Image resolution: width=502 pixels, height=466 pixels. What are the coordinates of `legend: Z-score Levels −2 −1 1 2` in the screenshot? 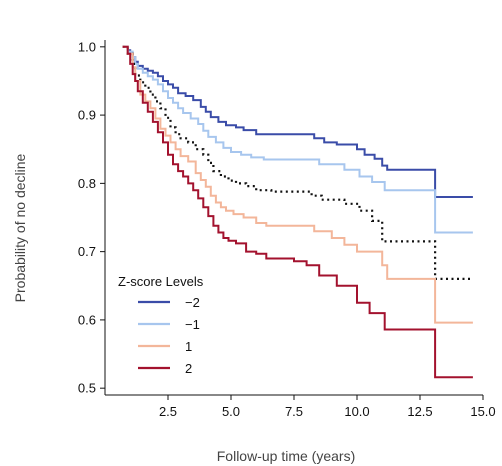 It's located at (161, 325).